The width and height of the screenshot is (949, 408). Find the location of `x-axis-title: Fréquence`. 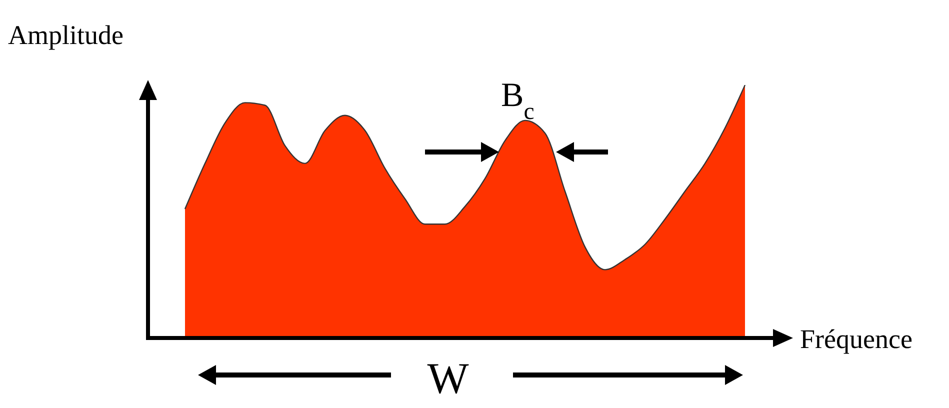

x-axis-title: Fréquence is located at coordinates (856, 339).